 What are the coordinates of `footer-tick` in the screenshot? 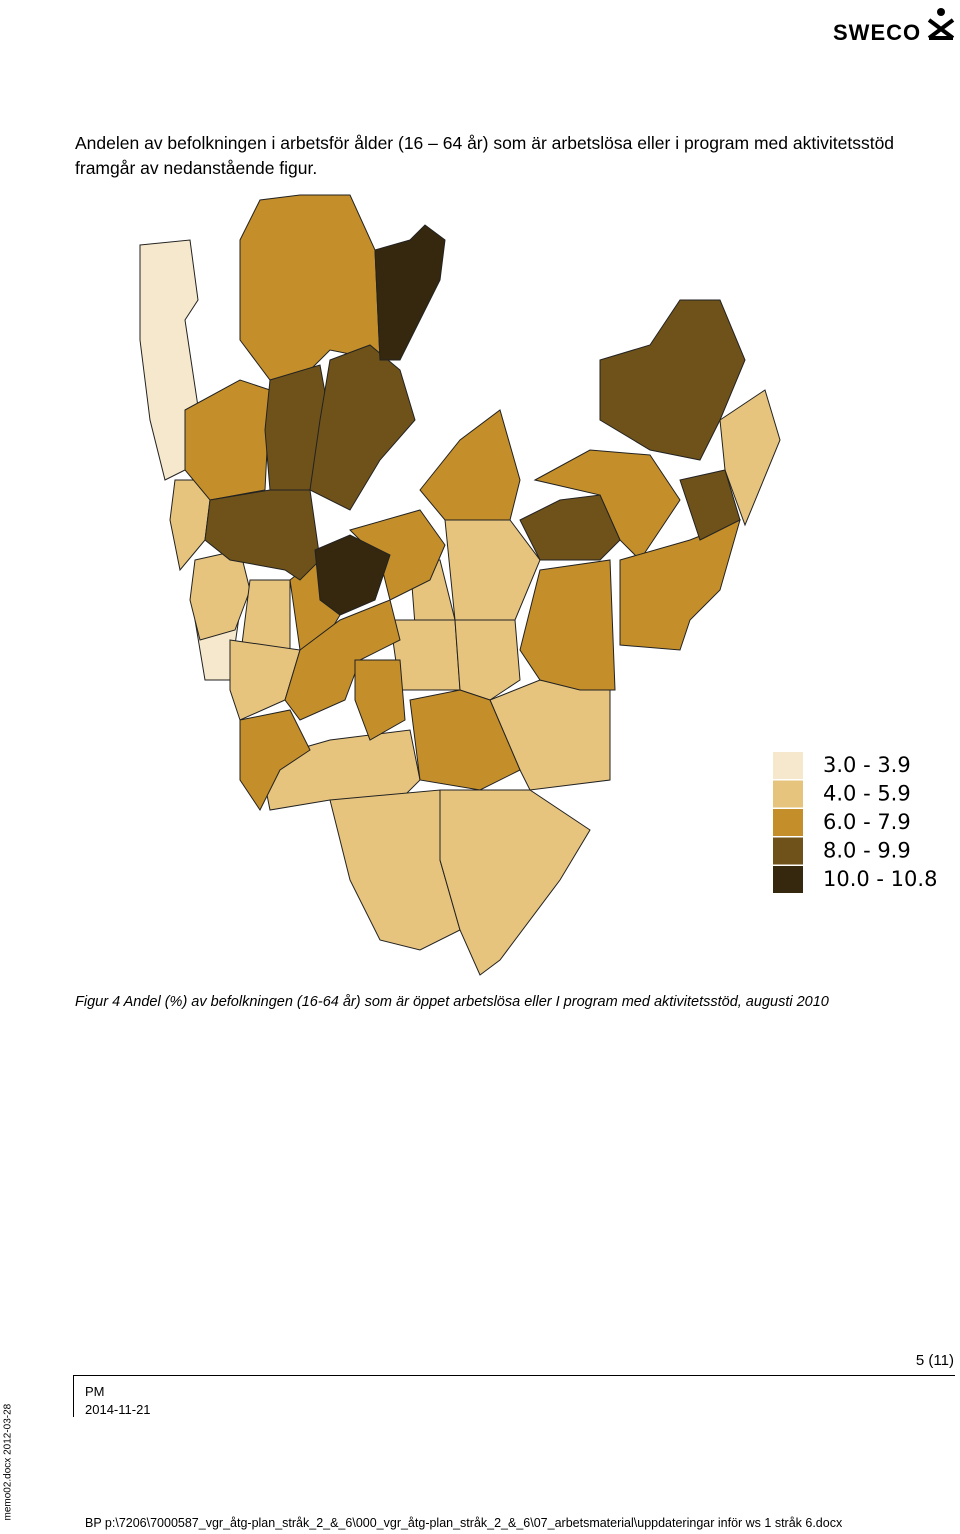 It's located at (73, 1396).